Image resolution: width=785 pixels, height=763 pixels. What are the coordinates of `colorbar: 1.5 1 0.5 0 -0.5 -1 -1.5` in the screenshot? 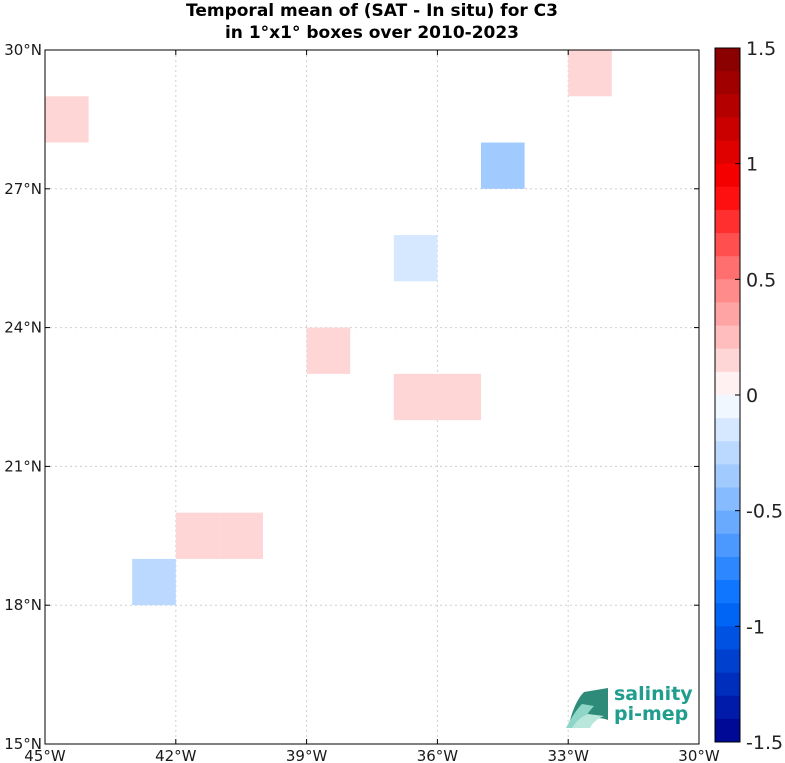 It's located at (748, 396).